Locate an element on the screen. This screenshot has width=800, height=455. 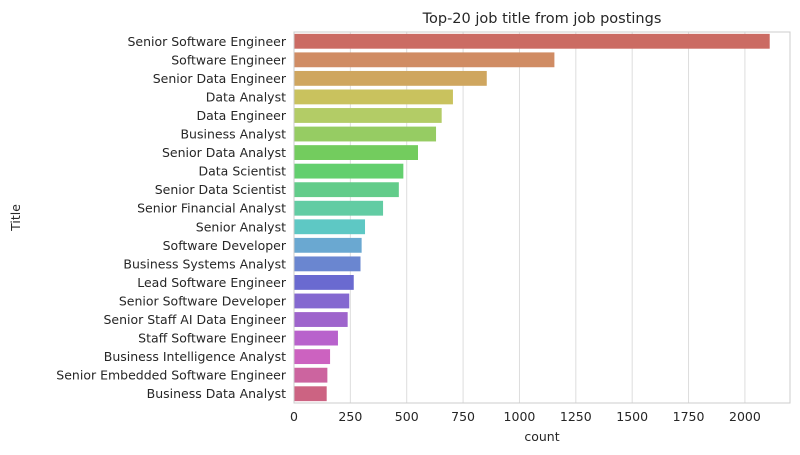
y-tick-label: Senior Software Developer is located at coordinates (203, 300).